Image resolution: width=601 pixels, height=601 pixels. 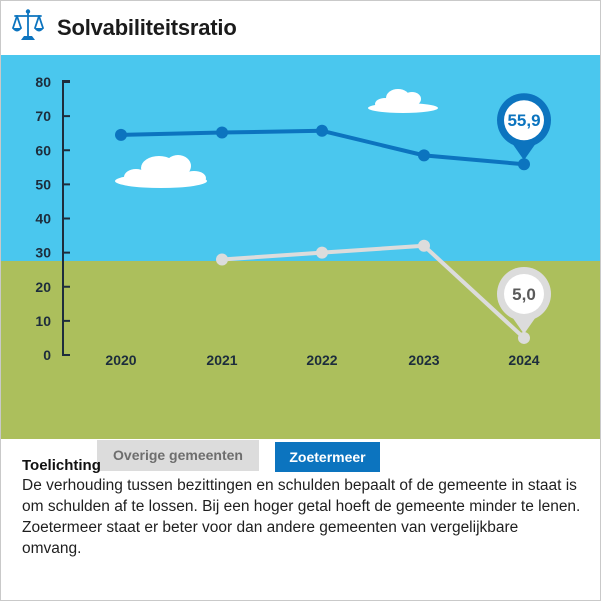 I want to click on legend-zoetermeer: Zoetermeer, so click(x=327, y=457).